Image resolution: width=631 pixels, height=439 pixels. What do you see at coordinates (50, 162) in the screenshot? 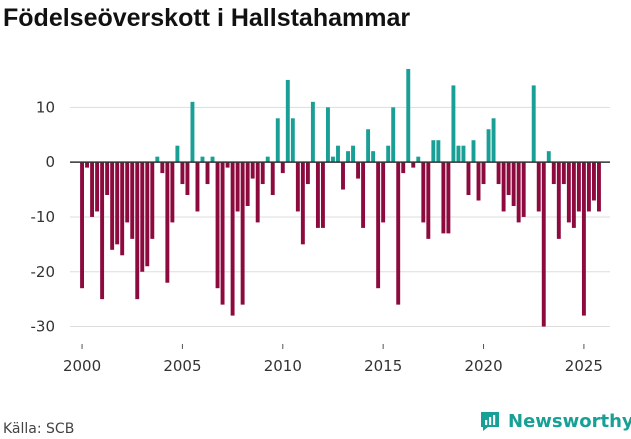
I see `y-tick-label: 0` at bounding box center [50, 162].